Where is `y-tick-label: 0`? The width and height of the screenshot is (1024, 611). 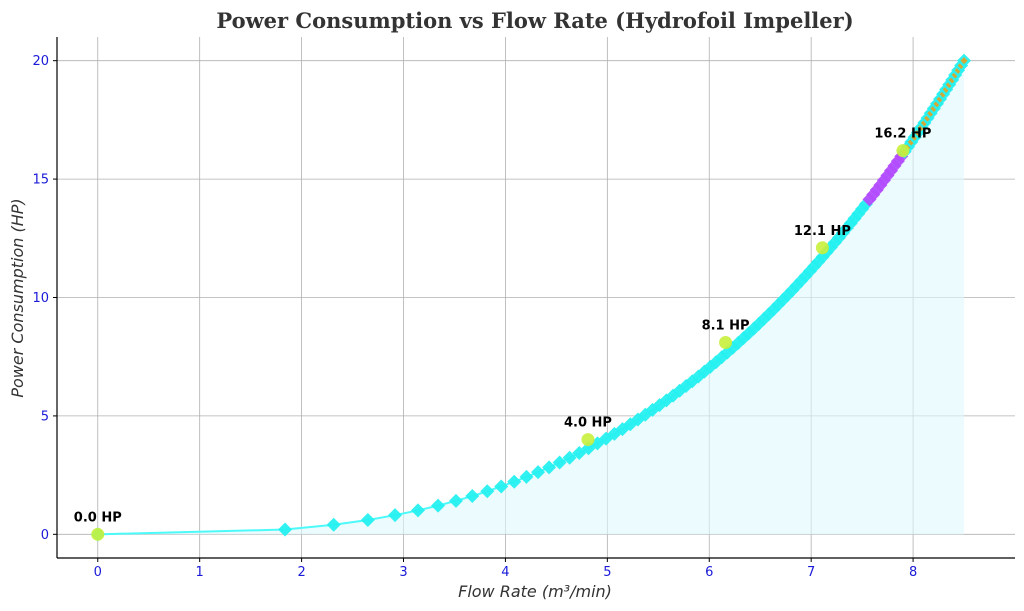
y-tick-label: 0 is located at coordinates (45, 535).